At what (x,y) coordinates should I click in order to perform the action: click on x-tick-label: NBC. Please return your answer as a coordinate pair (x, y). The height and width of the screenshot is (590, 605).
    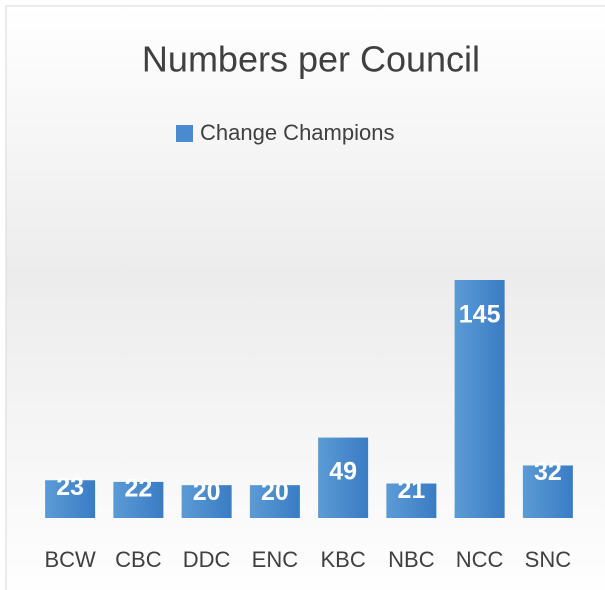
    Looking at the image, I should click on (411, 559).